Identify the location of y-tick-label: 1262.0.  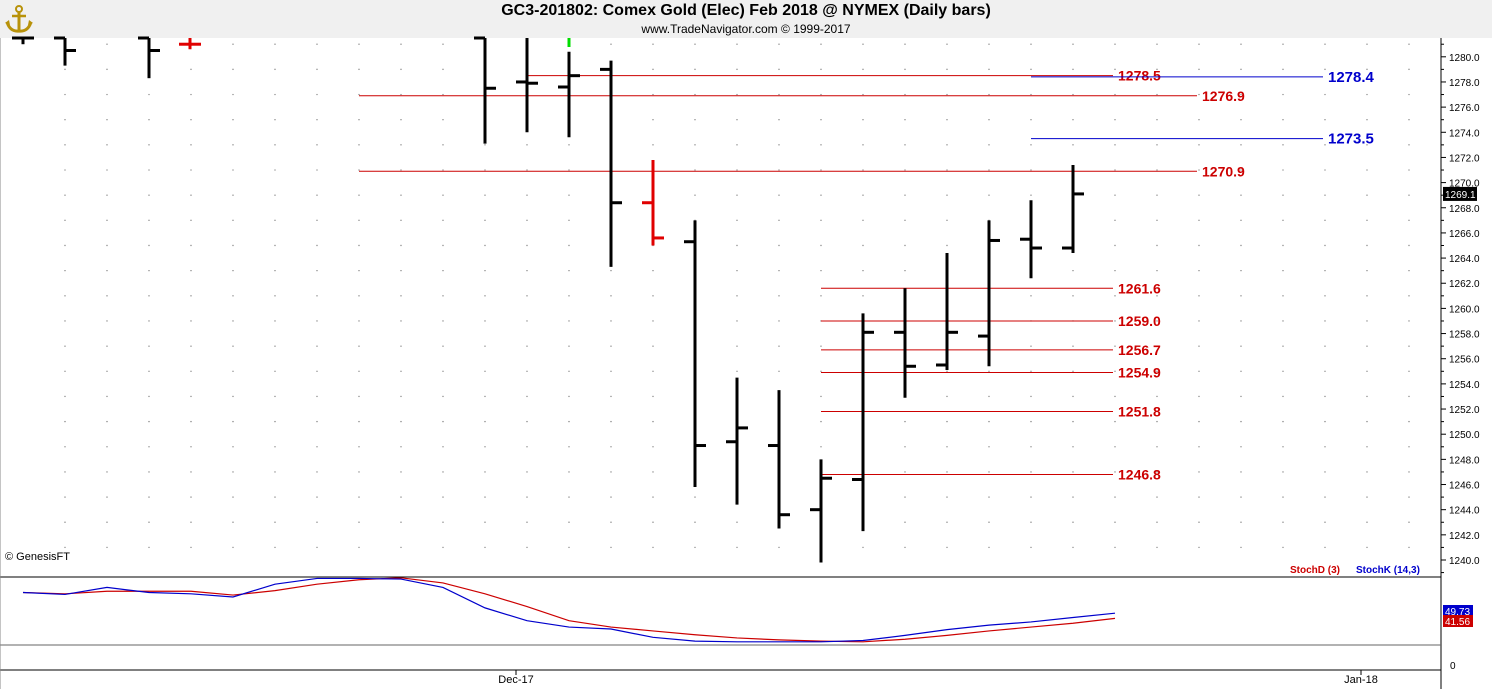
(1464, 284).